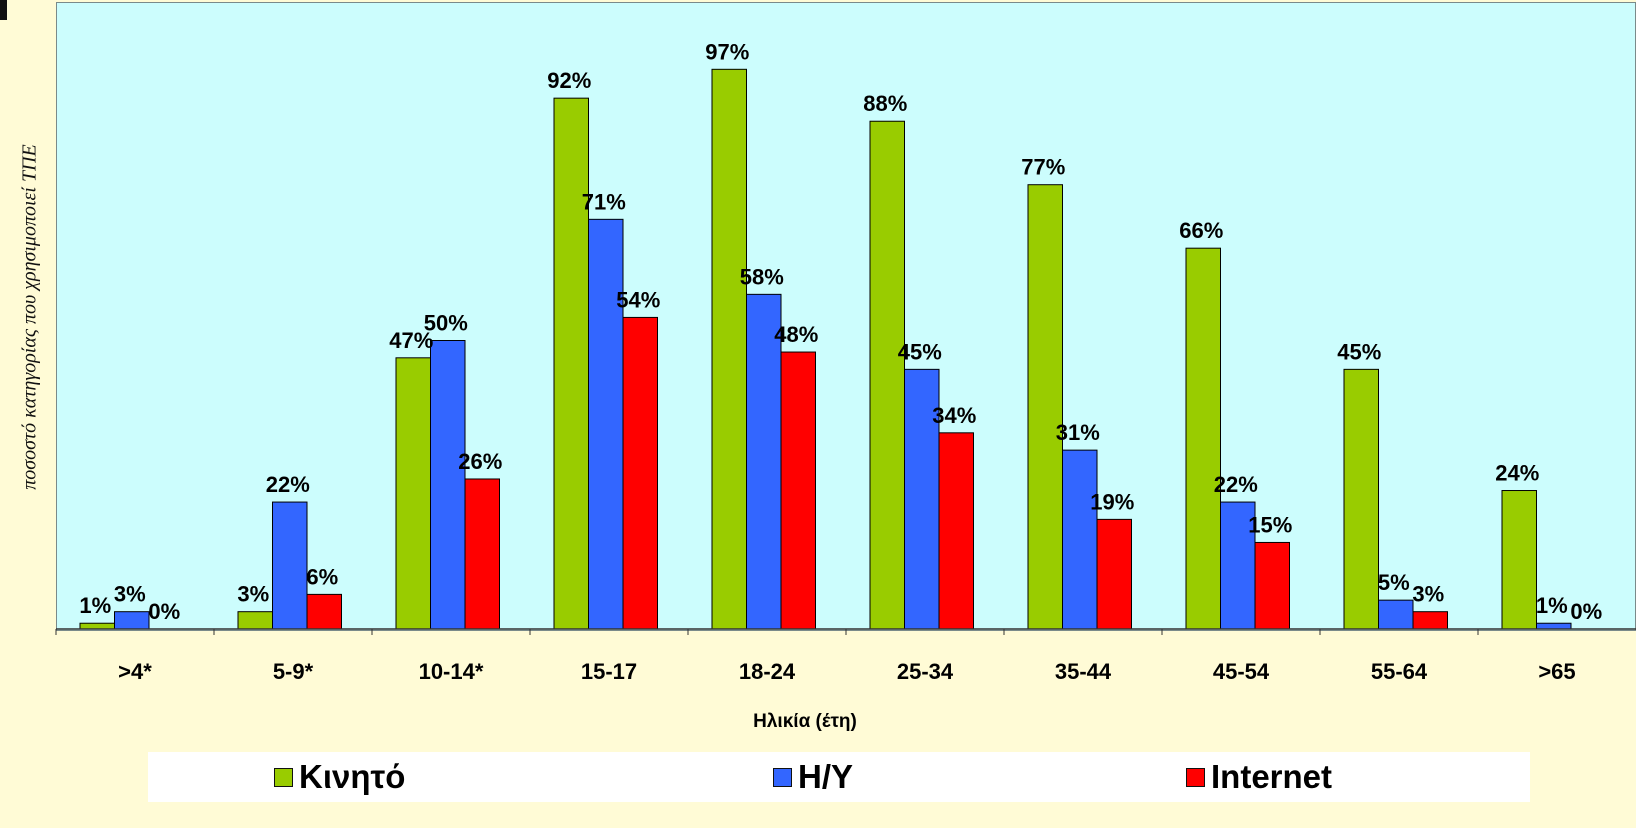 Image resolution: width=1636 pixels, height=828 pixels. What do you see at coordinates (727, 51) in the screenshot?
I see `data-label-mobile-4: 97%` at bounding box center [727, 51].